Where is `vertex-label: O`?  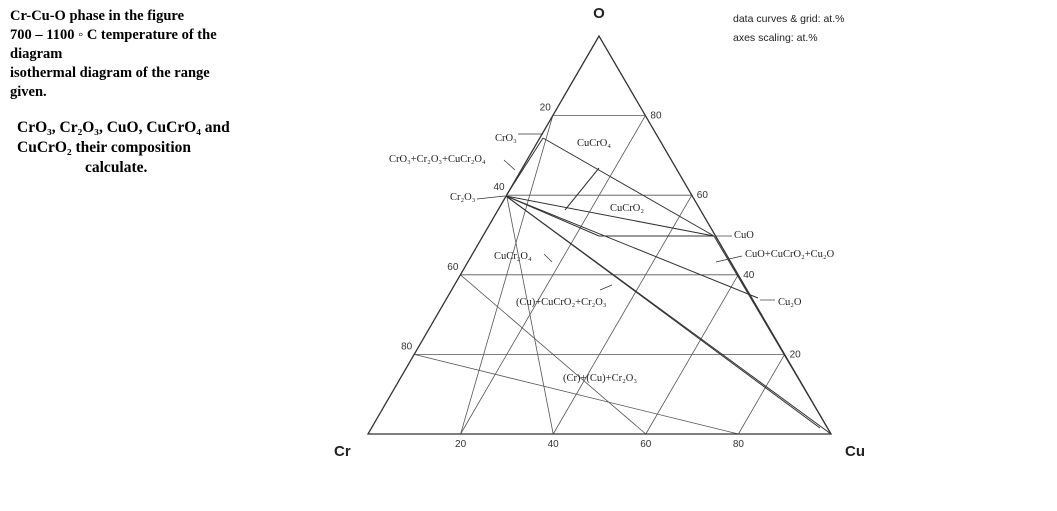
vertex-label: O is located at coordinates (599, 13).